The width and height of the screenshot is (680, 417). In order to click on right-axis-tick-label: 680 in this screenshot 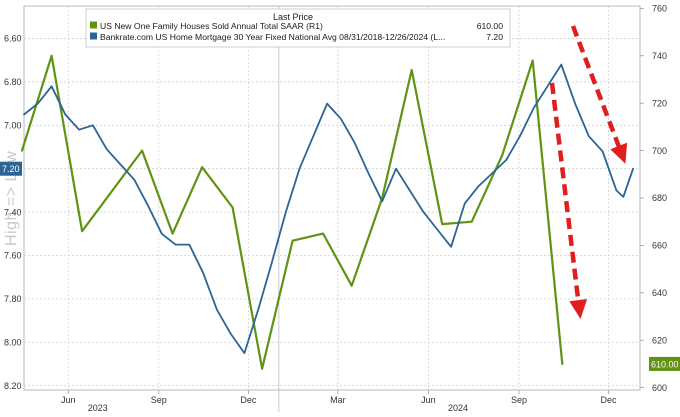, I will do `click(659, 198)`.